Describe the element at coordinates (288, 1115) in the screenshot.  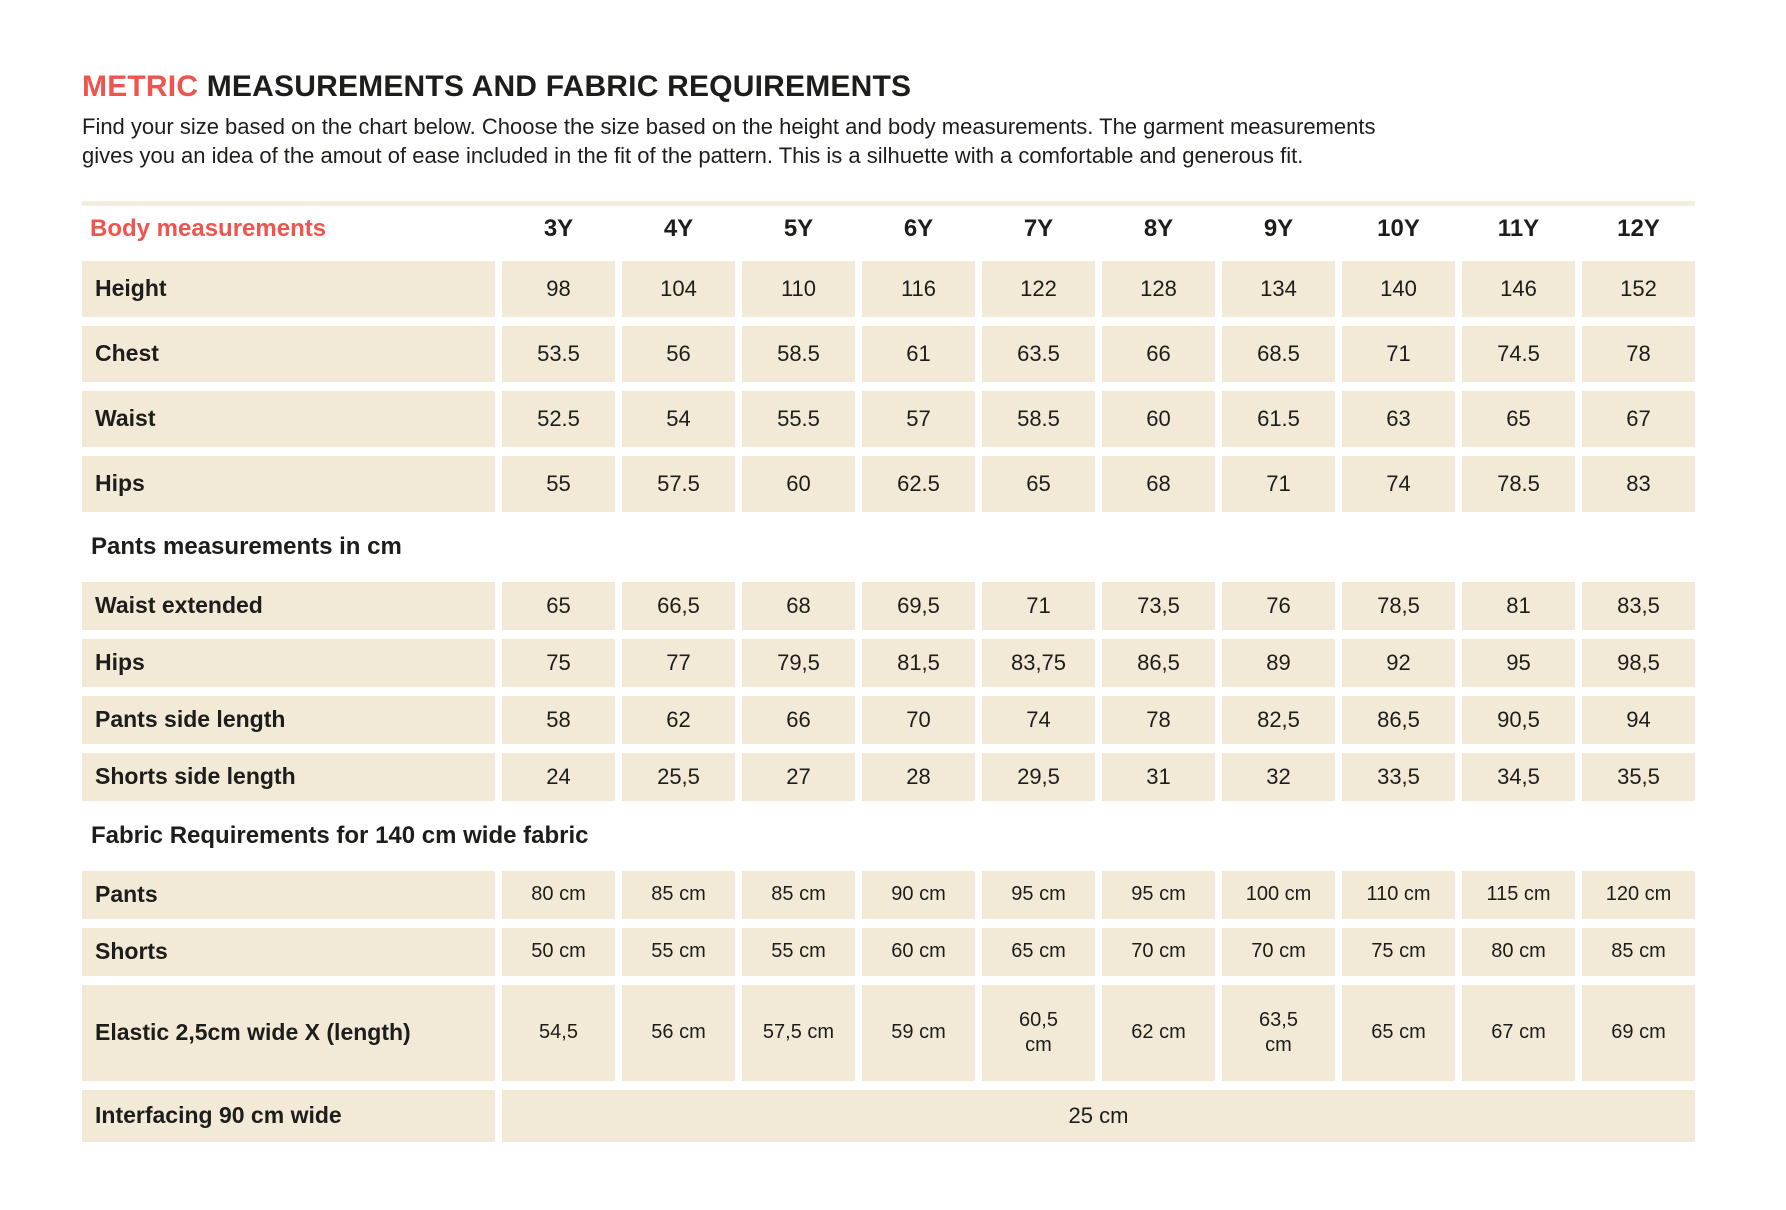
I see `row-label: Interfacing 90 cm wide` at that location.